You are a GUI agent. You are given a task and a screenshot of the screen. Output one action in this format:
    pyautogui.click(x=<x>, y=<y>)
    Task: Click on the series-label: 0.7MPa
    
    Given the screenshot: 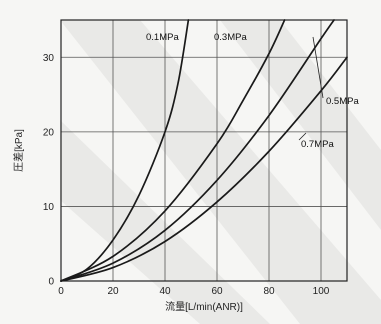 What is the action you would take?
    pyautogui.click(x=317, y=144)
    